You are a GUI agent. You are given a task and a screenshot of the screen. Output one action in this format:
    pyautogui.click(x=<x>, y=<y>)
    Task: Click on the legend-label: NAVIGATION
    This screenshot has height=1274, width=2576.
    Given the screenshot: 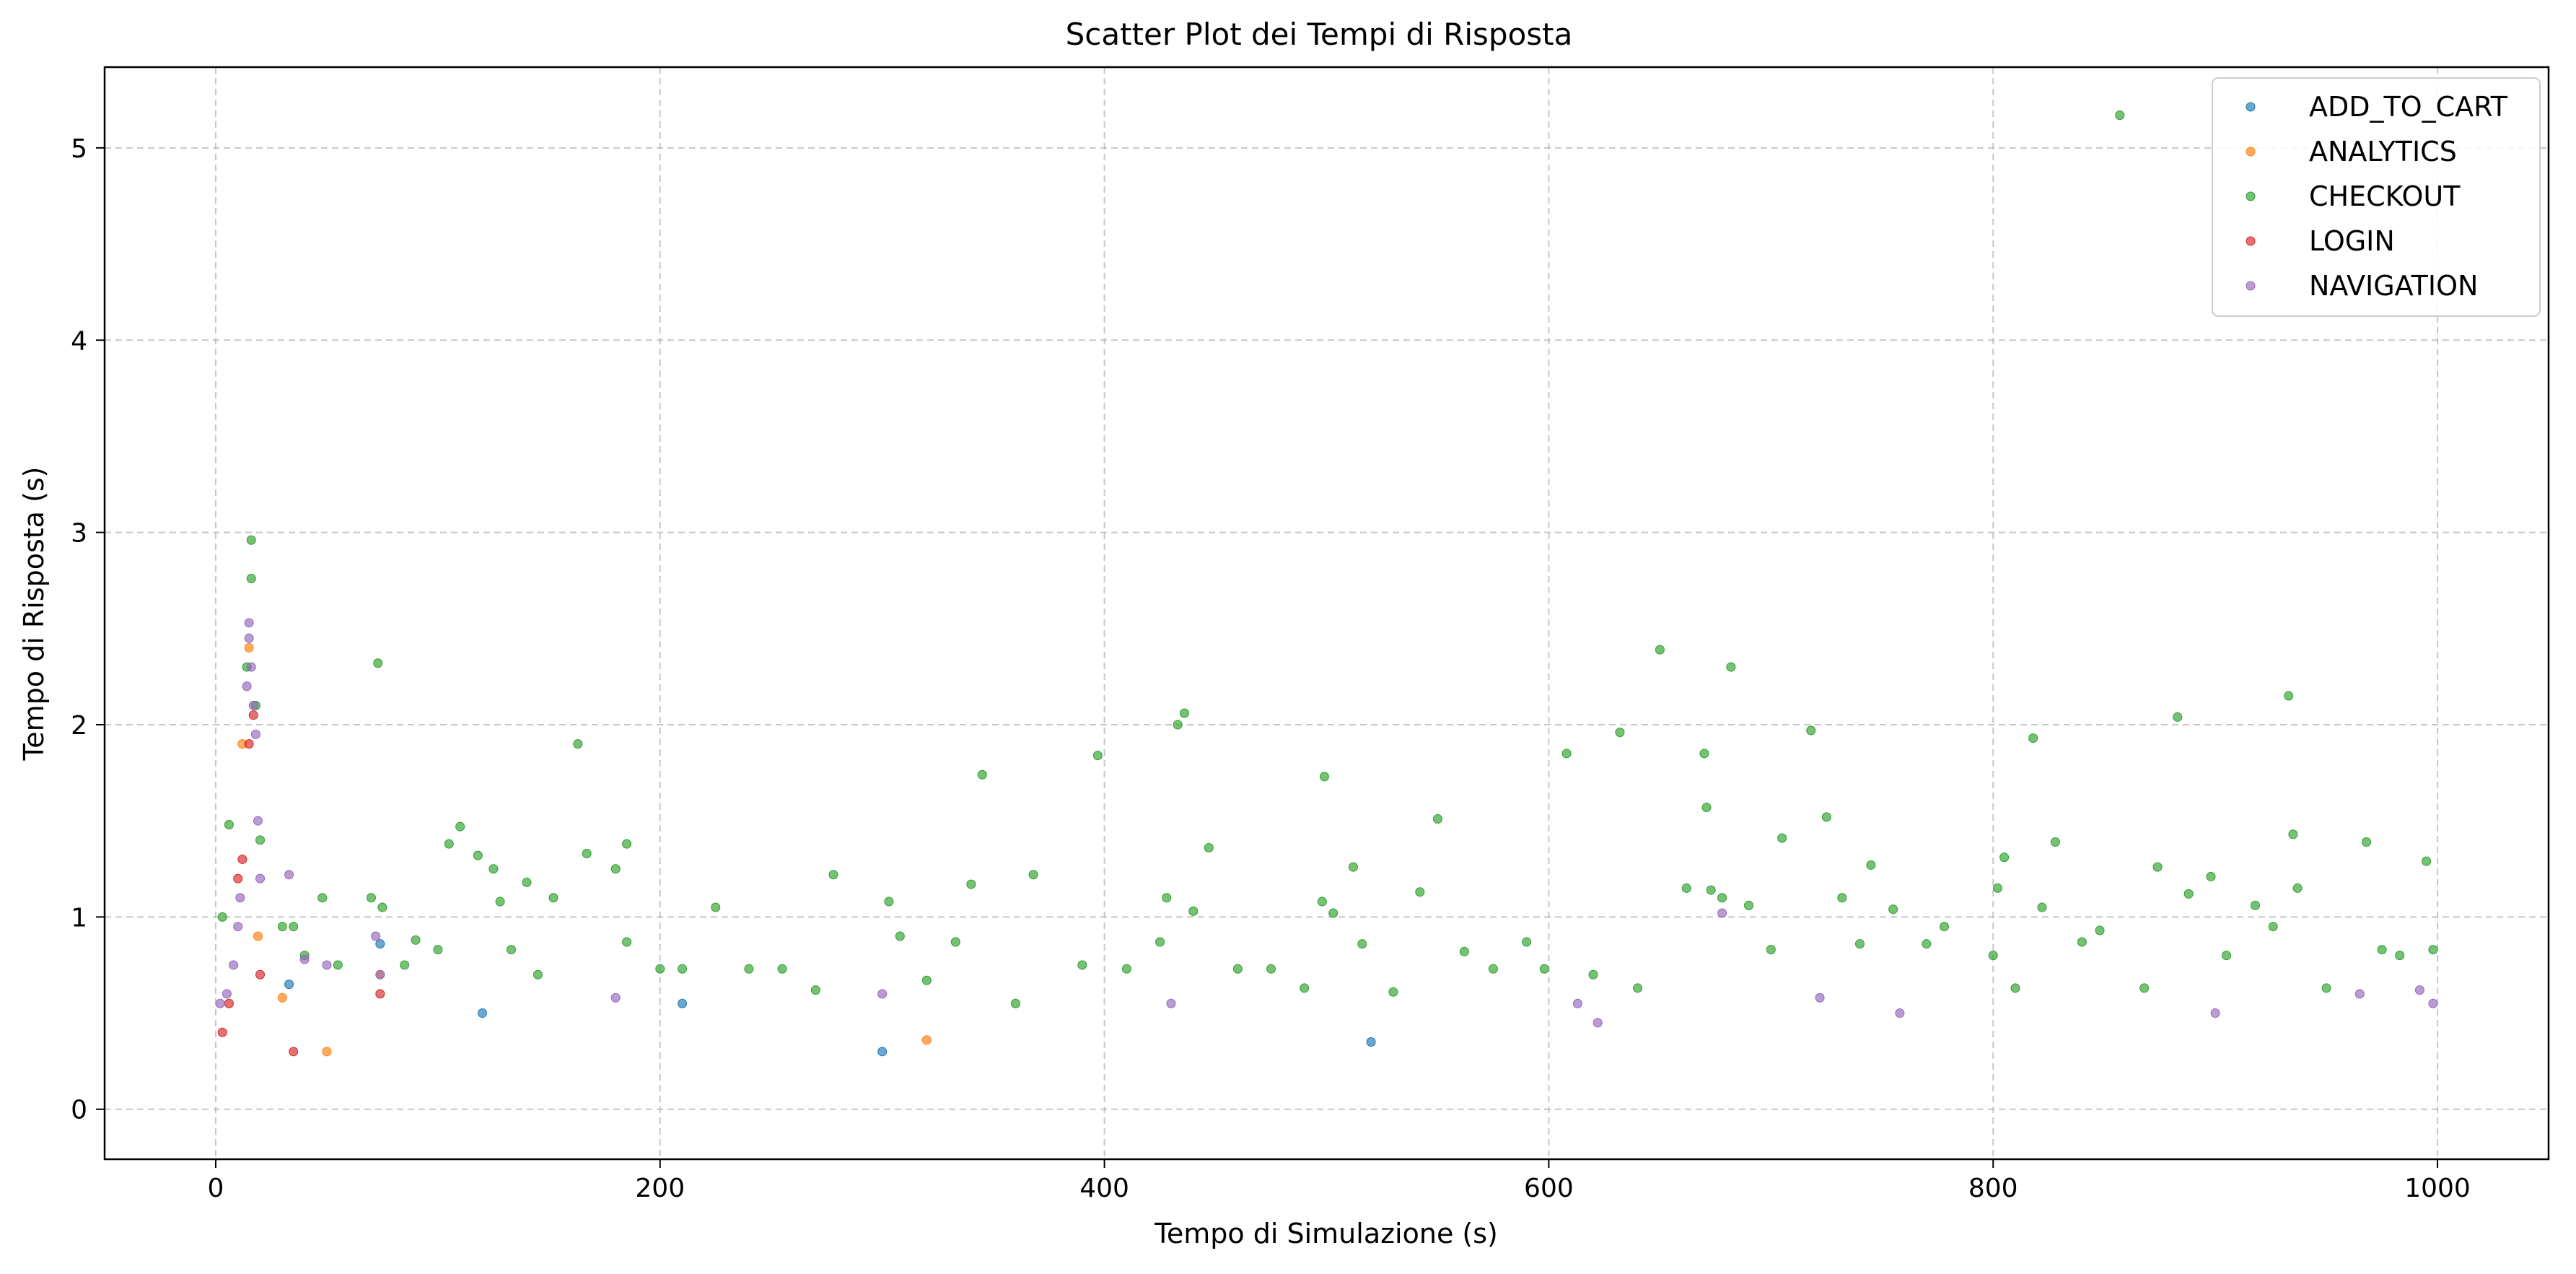 What is the action you would take?
    pyautogui.click(x=2393, y=286)
    